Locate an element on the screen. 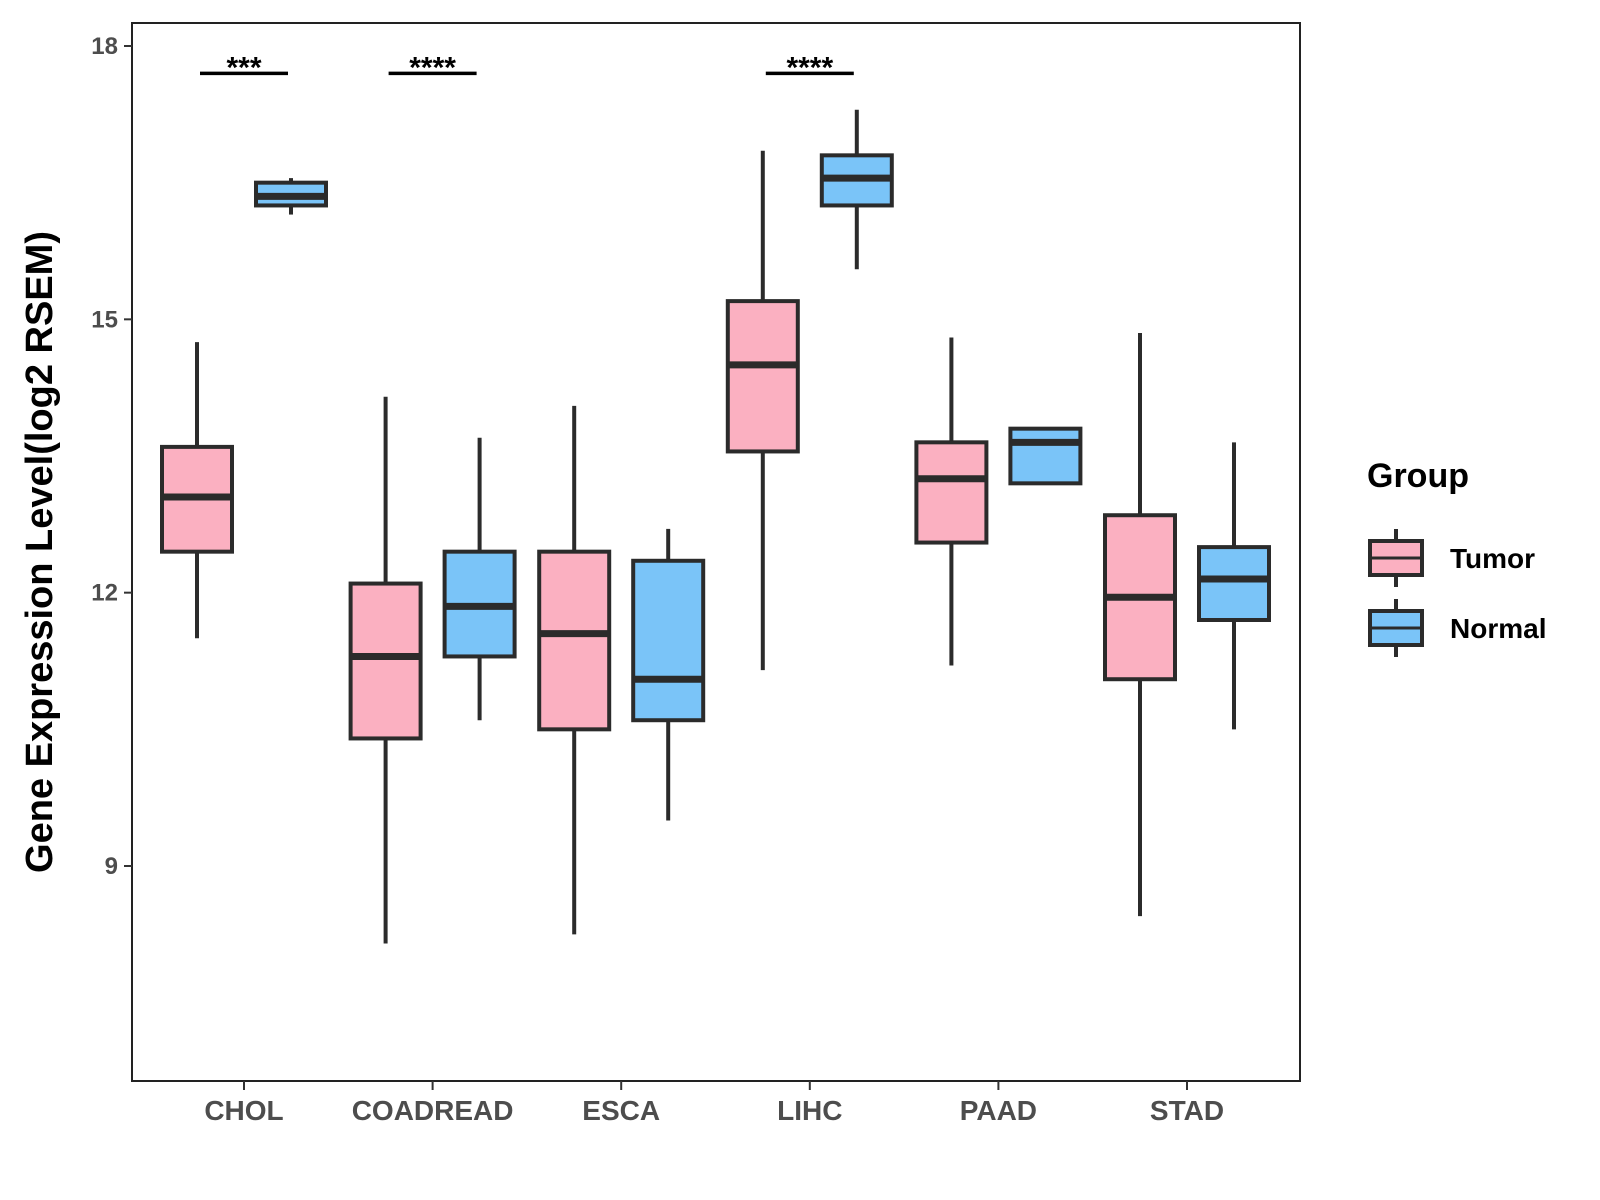 This screenshot has width=1600, height=1200. box-normal-paad is located at coordinates (1045, 456).